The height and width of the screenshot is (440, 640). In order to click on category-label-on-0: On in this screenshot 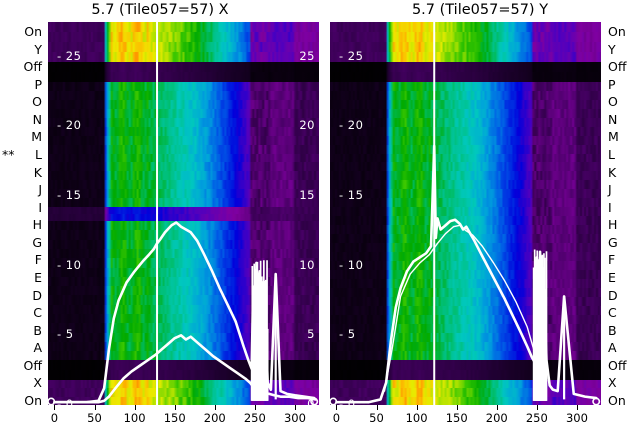, I will do `click(33, 31)`.